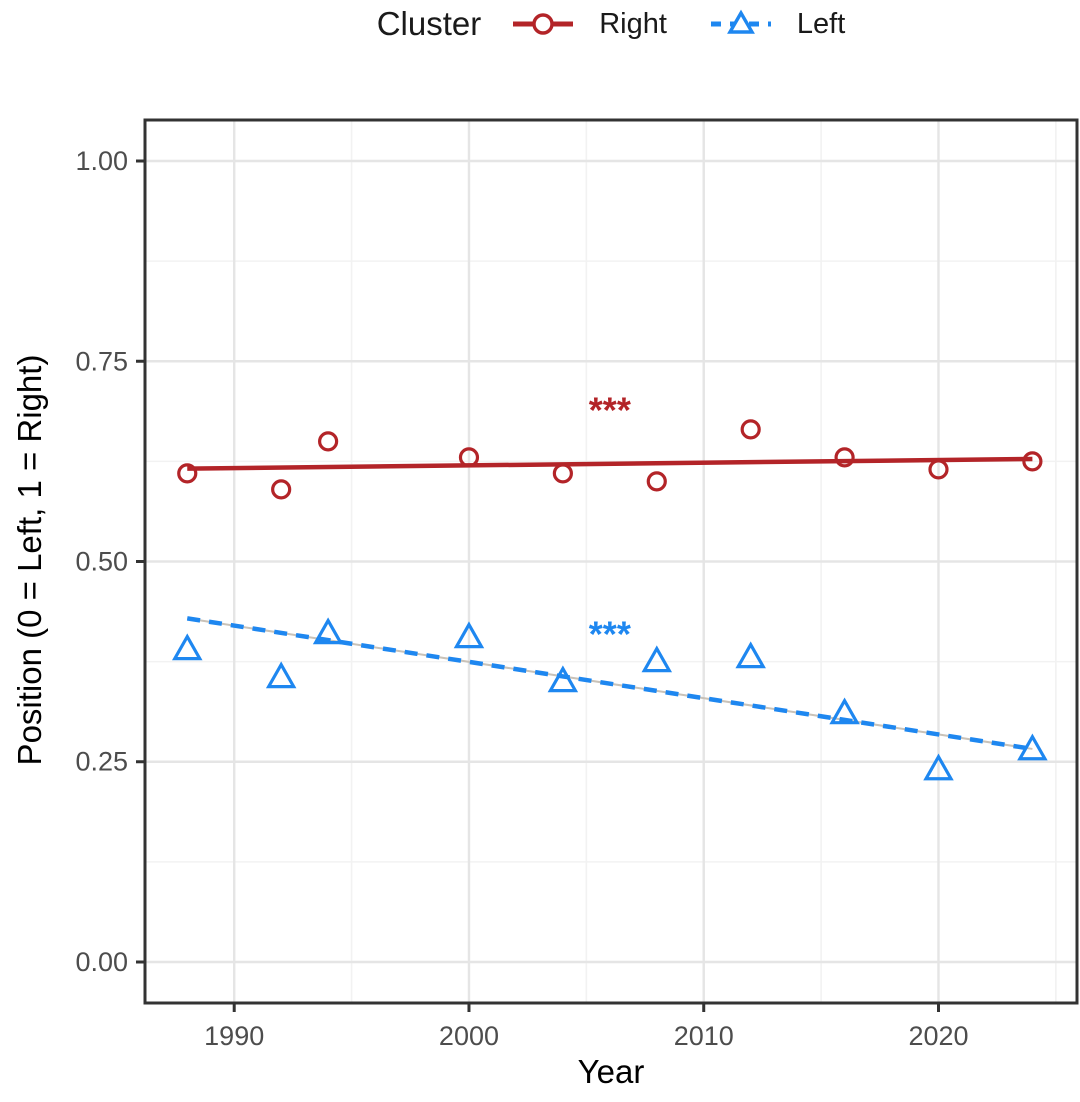  What do you see at coordinates (610, 409) in the screenshot?
I see `annotation-stars-right: ***` at bounding box center [610, 409].